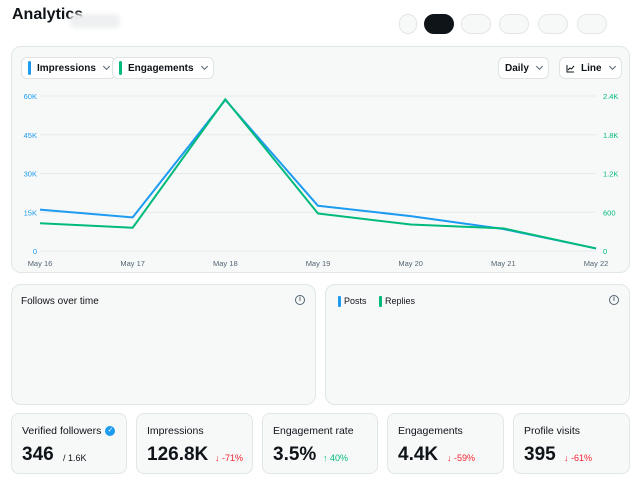 The width and height of the screenshot is (640, 481). Describe the element at coordinates (95, 21) in the screenshot. I see `title-redacted` at that location.